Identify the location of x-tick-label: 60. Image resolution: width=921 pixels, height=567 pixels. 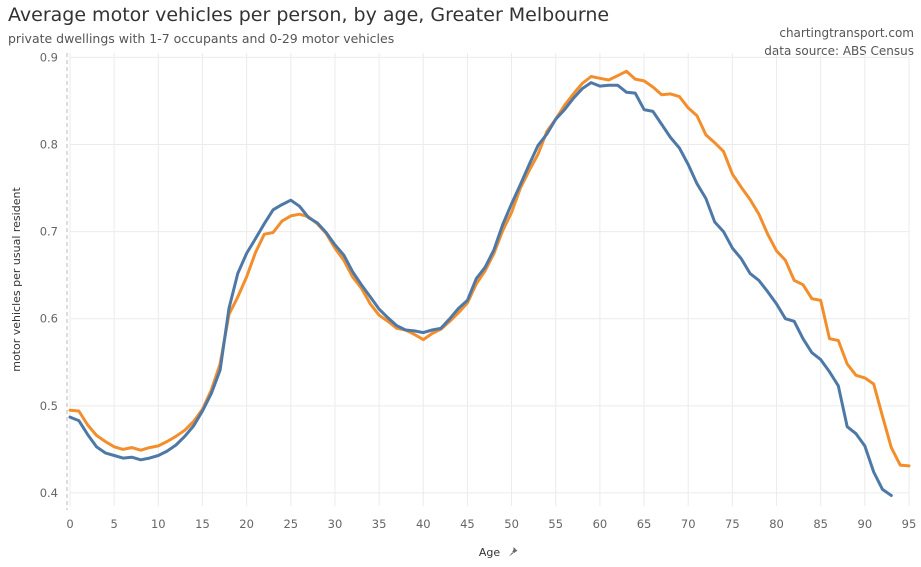
(600, 524).